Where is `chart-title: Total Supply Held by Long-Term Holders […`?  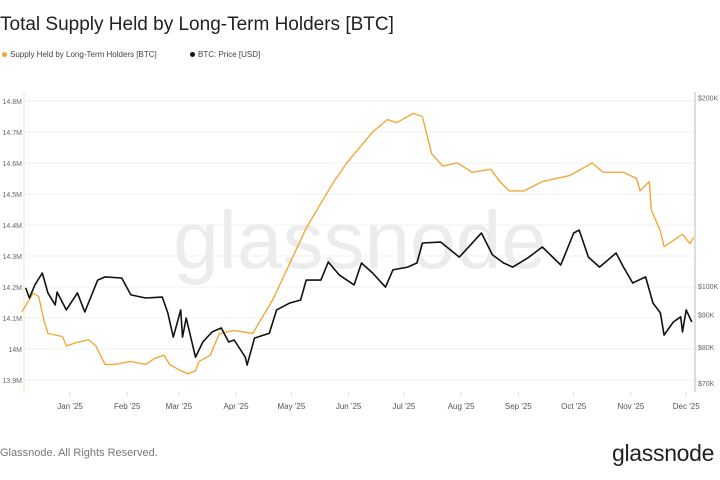
chart-title: Total Supply Held by Long-Term Holders [… is located at coordinates (197, 24).